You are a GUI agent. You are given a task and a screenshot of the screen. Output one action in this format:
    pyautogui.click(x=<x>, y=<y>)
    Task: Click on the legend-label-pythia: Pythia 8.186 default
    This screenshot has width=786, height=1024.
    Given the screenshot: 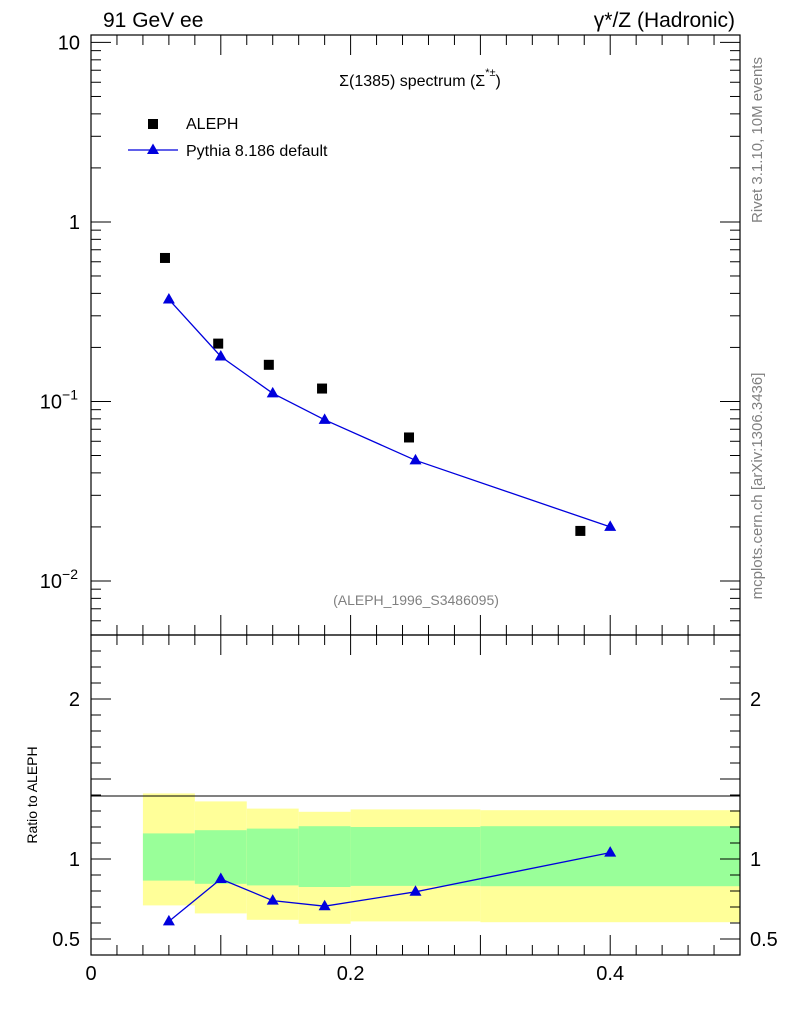 What is the action you would take?
    pyautogui.click(x=257, y=151)
    